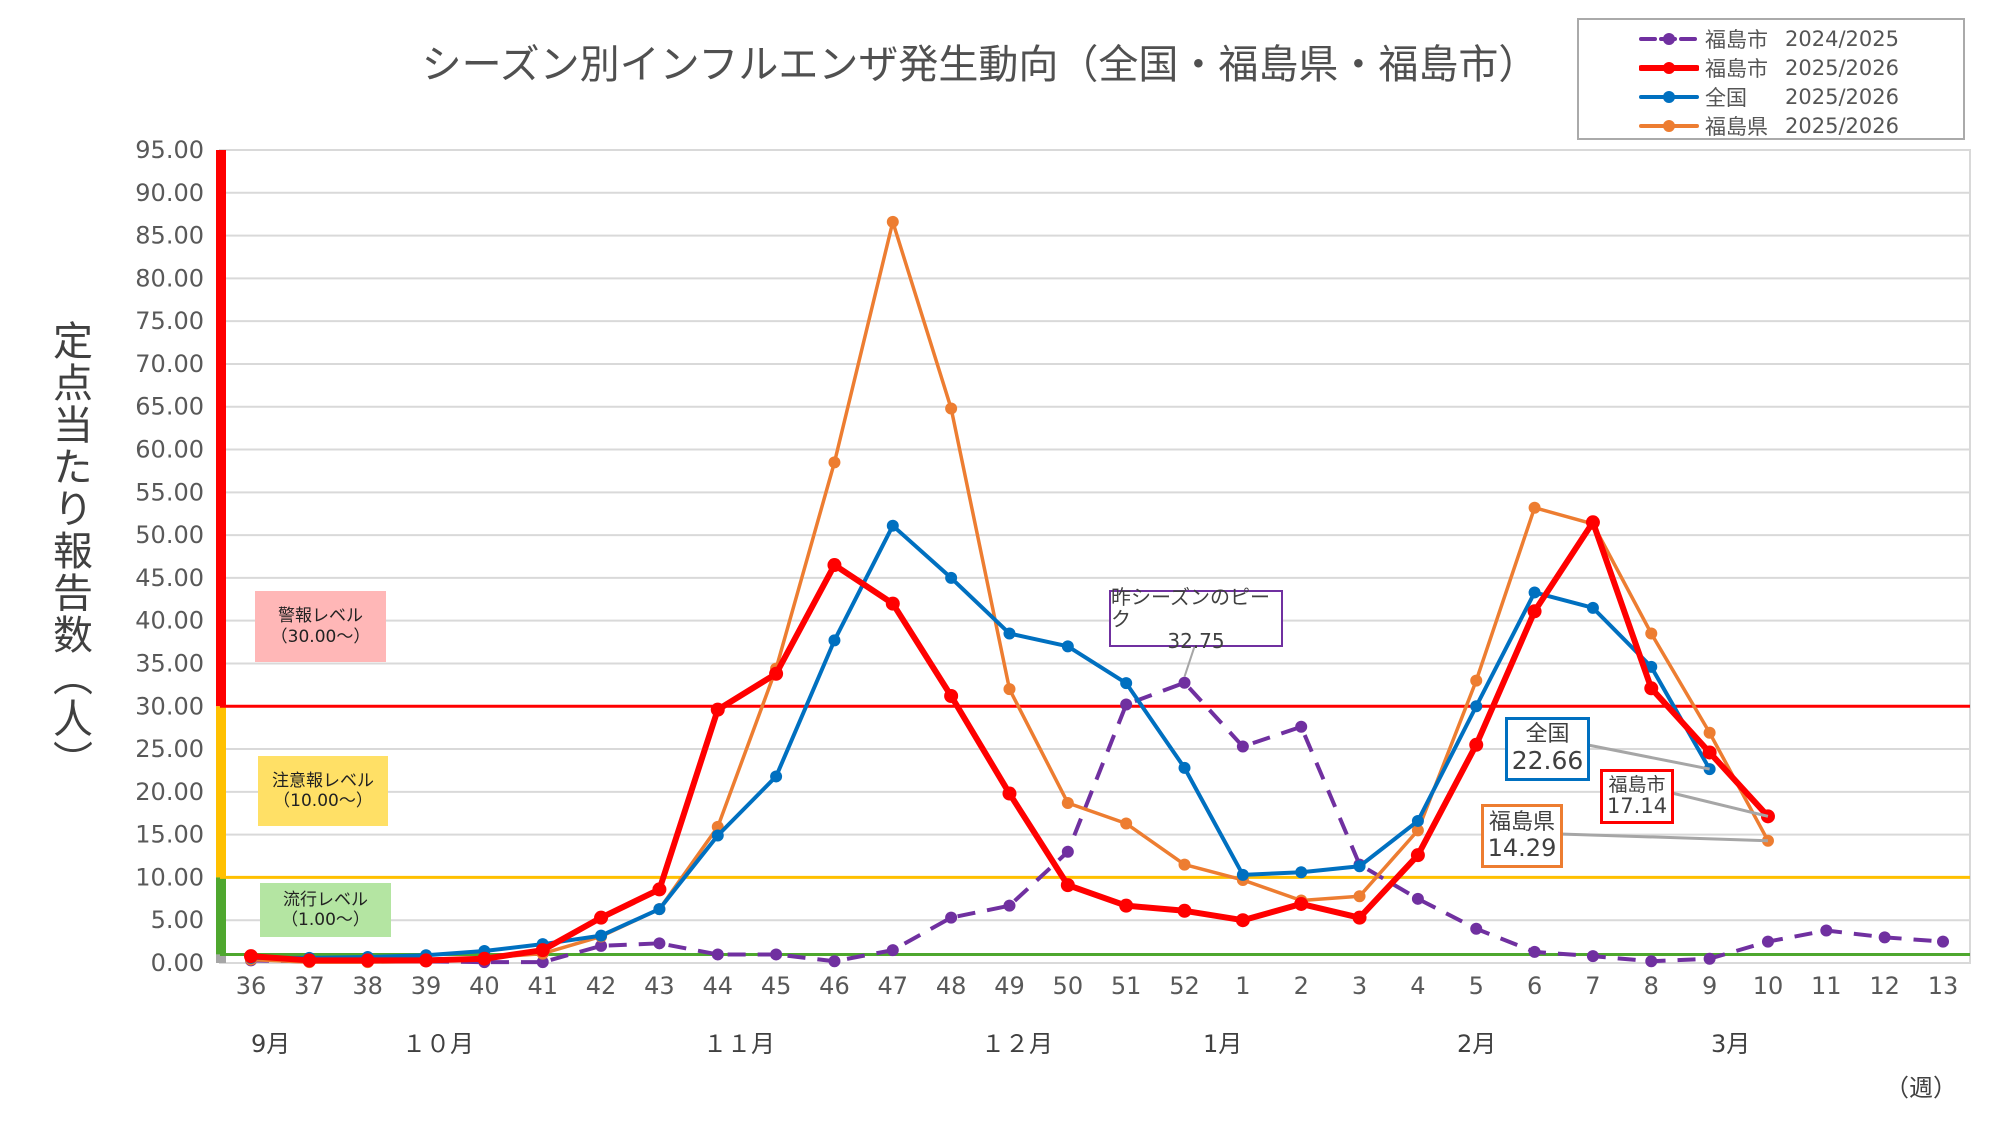 The height and width of the screenshot is (1137, 2000). Describe the element at coordinates (1126, 986) in the screenshot. I see `x-tick-label: 51` at that location.